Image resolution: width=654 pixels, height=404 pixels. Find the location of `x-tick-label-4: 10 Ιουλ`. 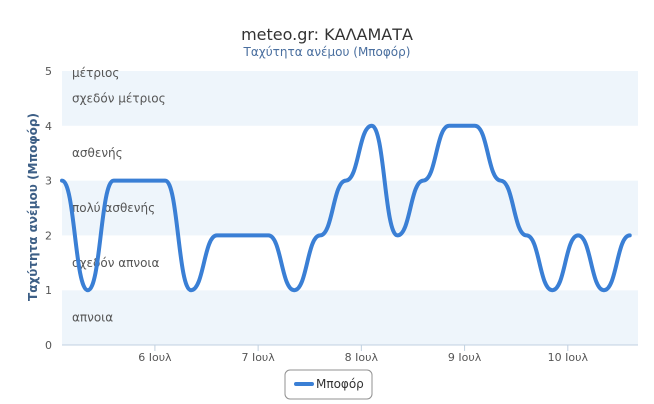

x-tick-label-4: 10 Ιουλ is located at coordinates (568, 357).